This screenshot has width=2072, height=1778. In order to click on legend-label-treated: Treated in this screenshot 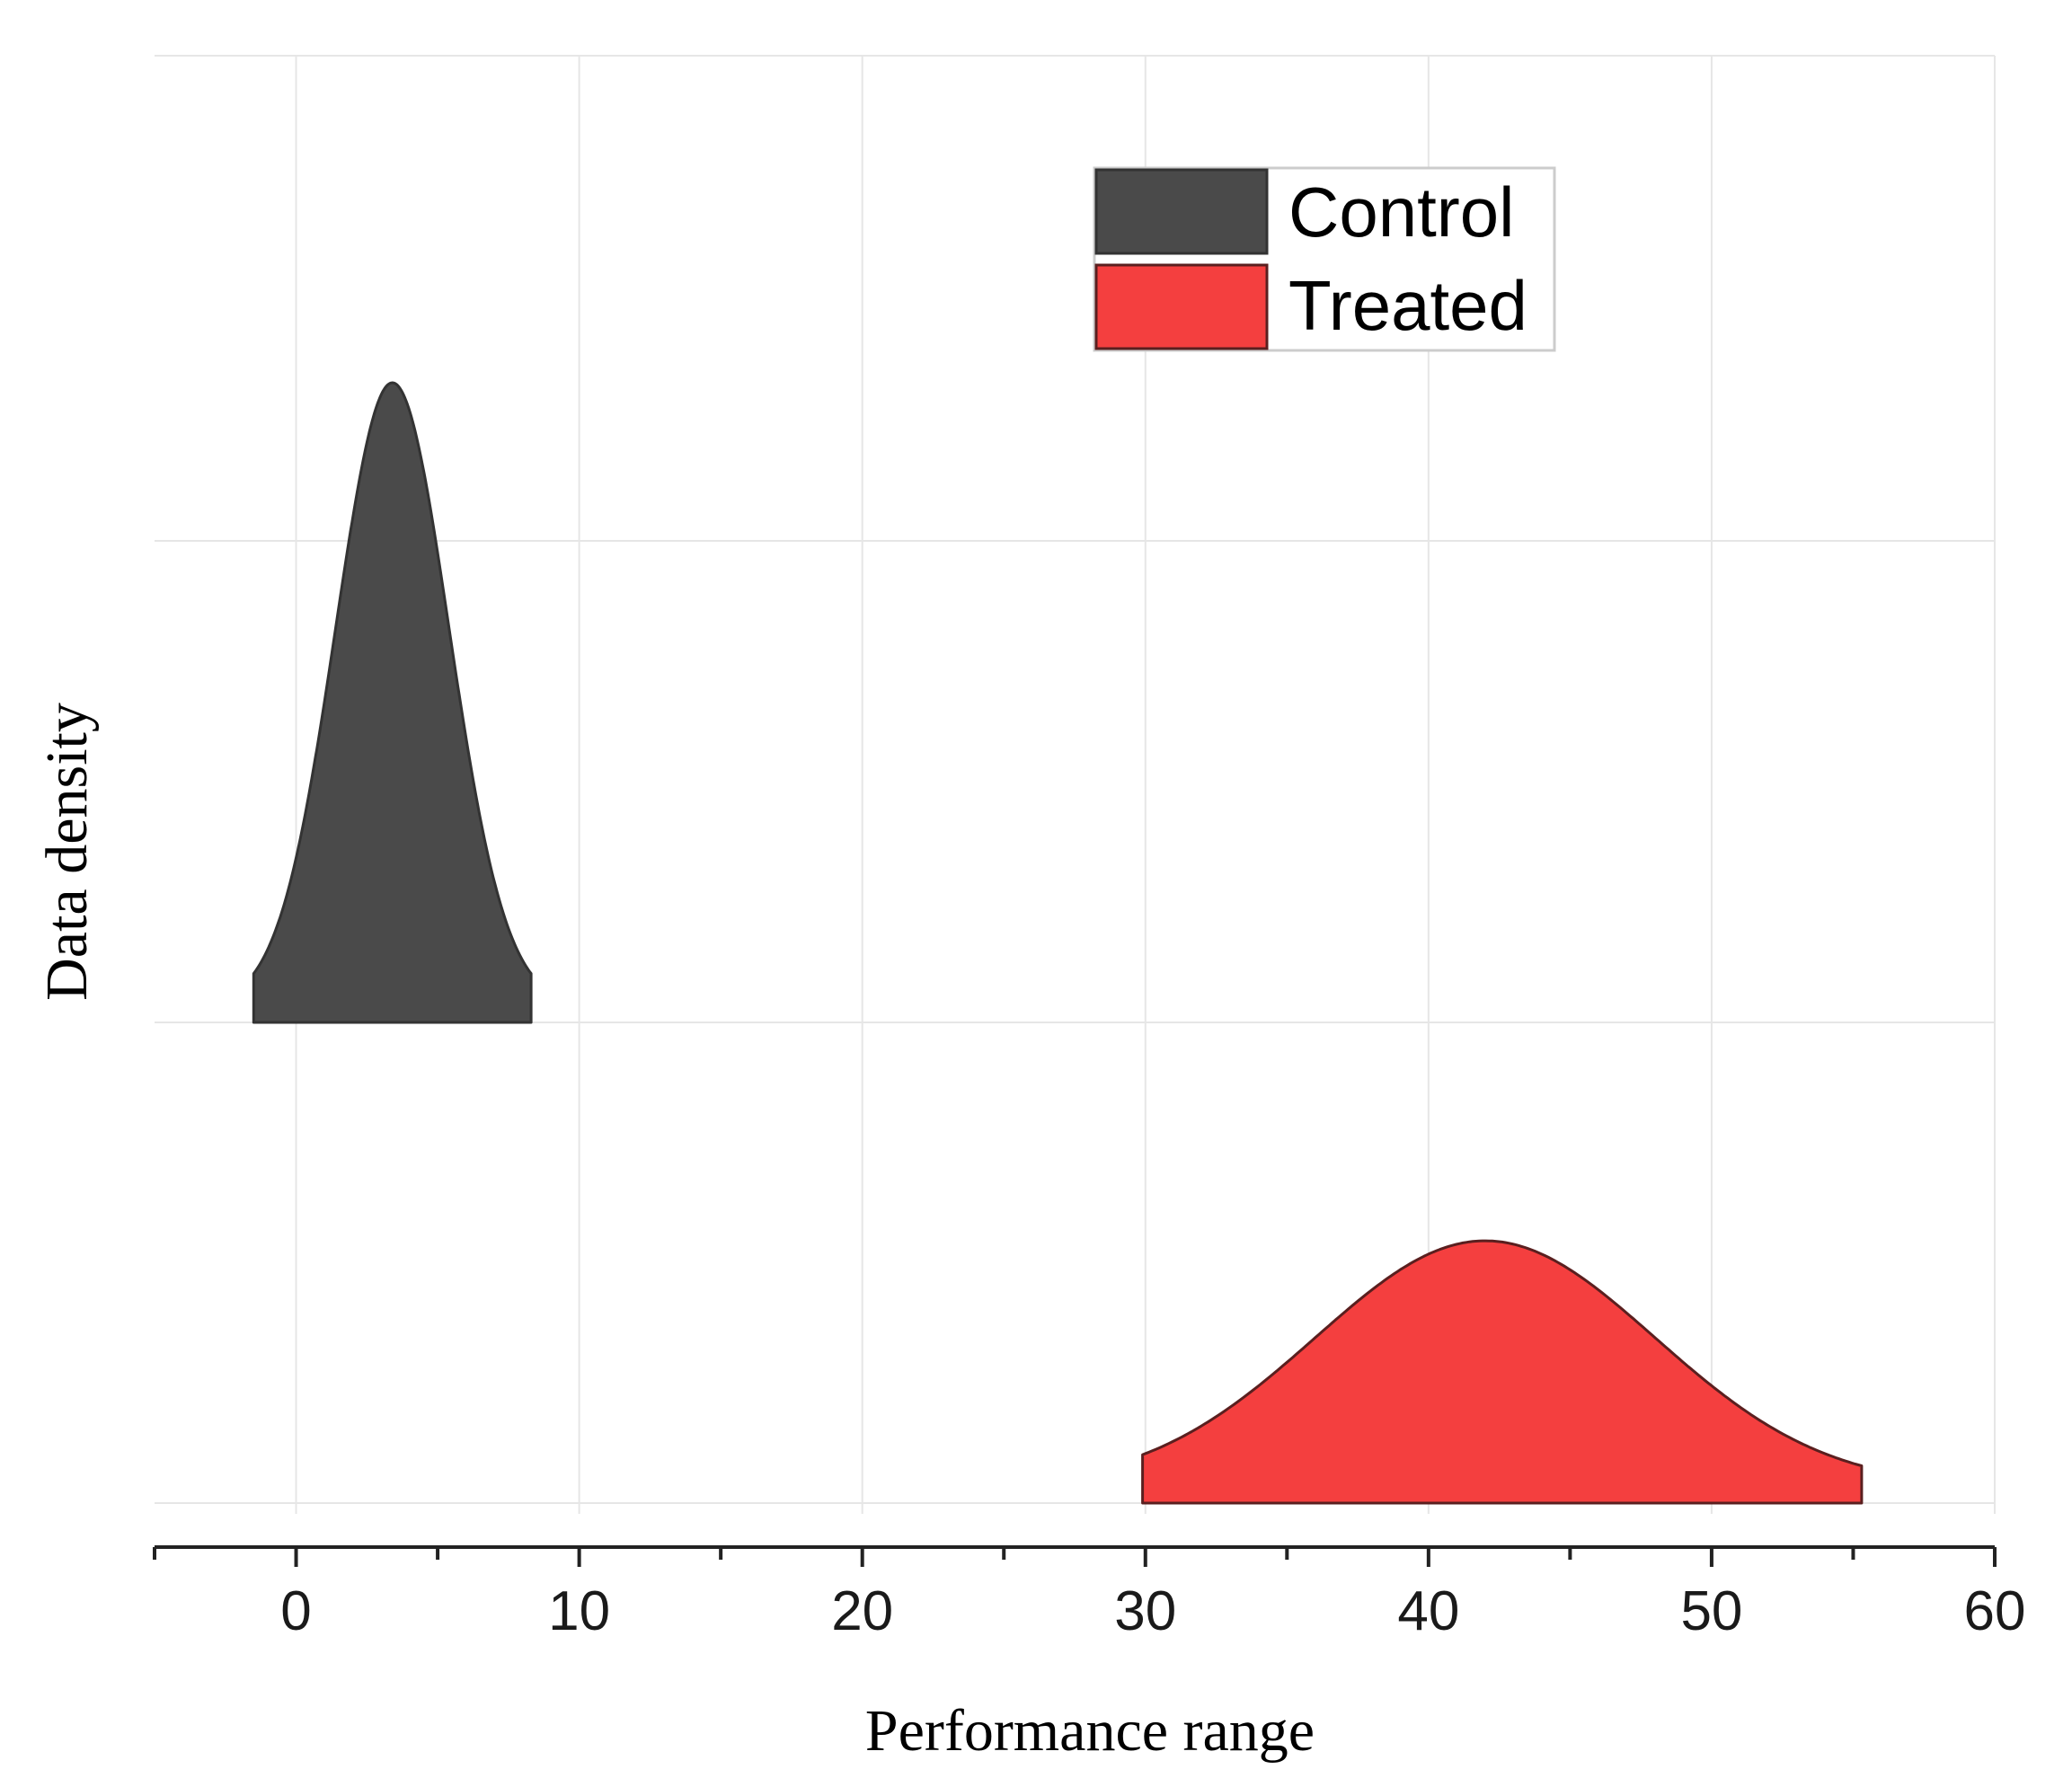, I will do `click(1407, 305)`.